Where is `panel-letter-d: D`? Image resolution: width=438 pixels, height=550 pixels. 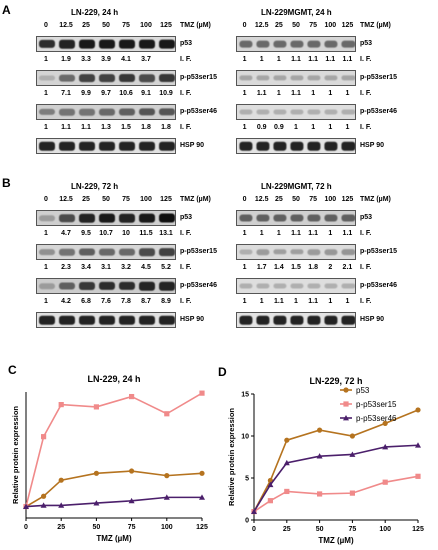 panel-letter-d: D is located at coordinates (222, 372).